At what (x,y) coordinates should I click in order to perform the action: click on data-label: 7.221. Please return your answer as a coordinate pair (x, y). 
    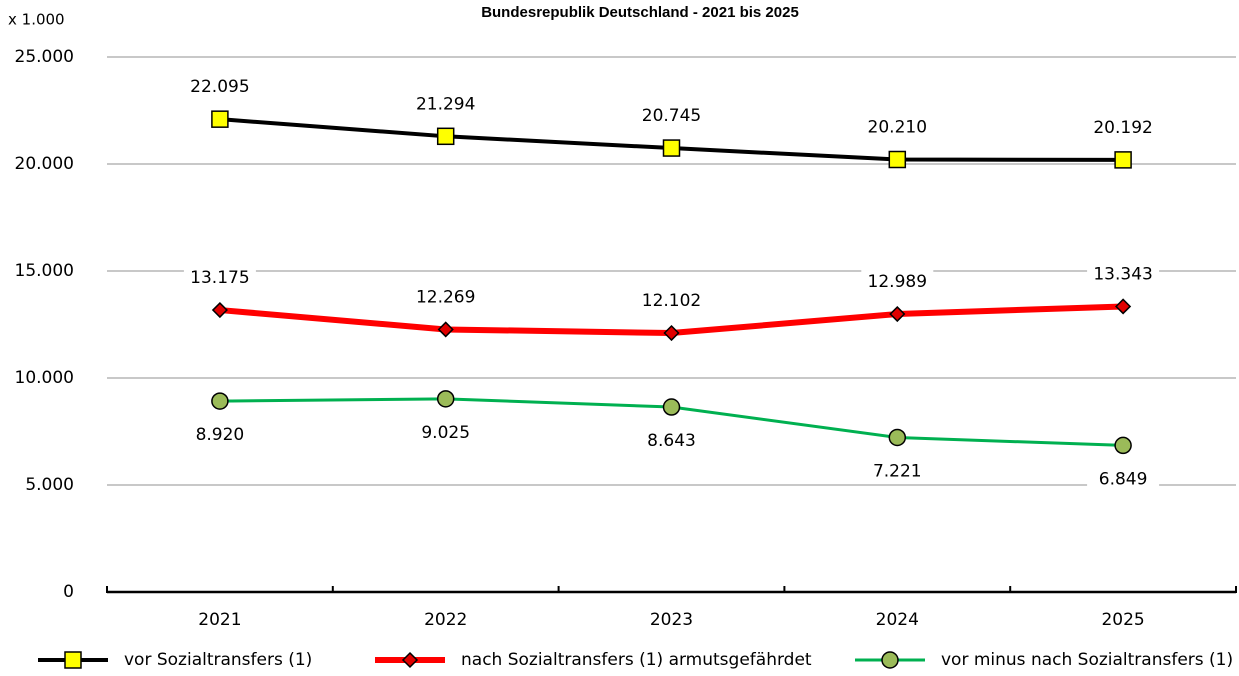
    Looking at the image, I should click on (897, 471).